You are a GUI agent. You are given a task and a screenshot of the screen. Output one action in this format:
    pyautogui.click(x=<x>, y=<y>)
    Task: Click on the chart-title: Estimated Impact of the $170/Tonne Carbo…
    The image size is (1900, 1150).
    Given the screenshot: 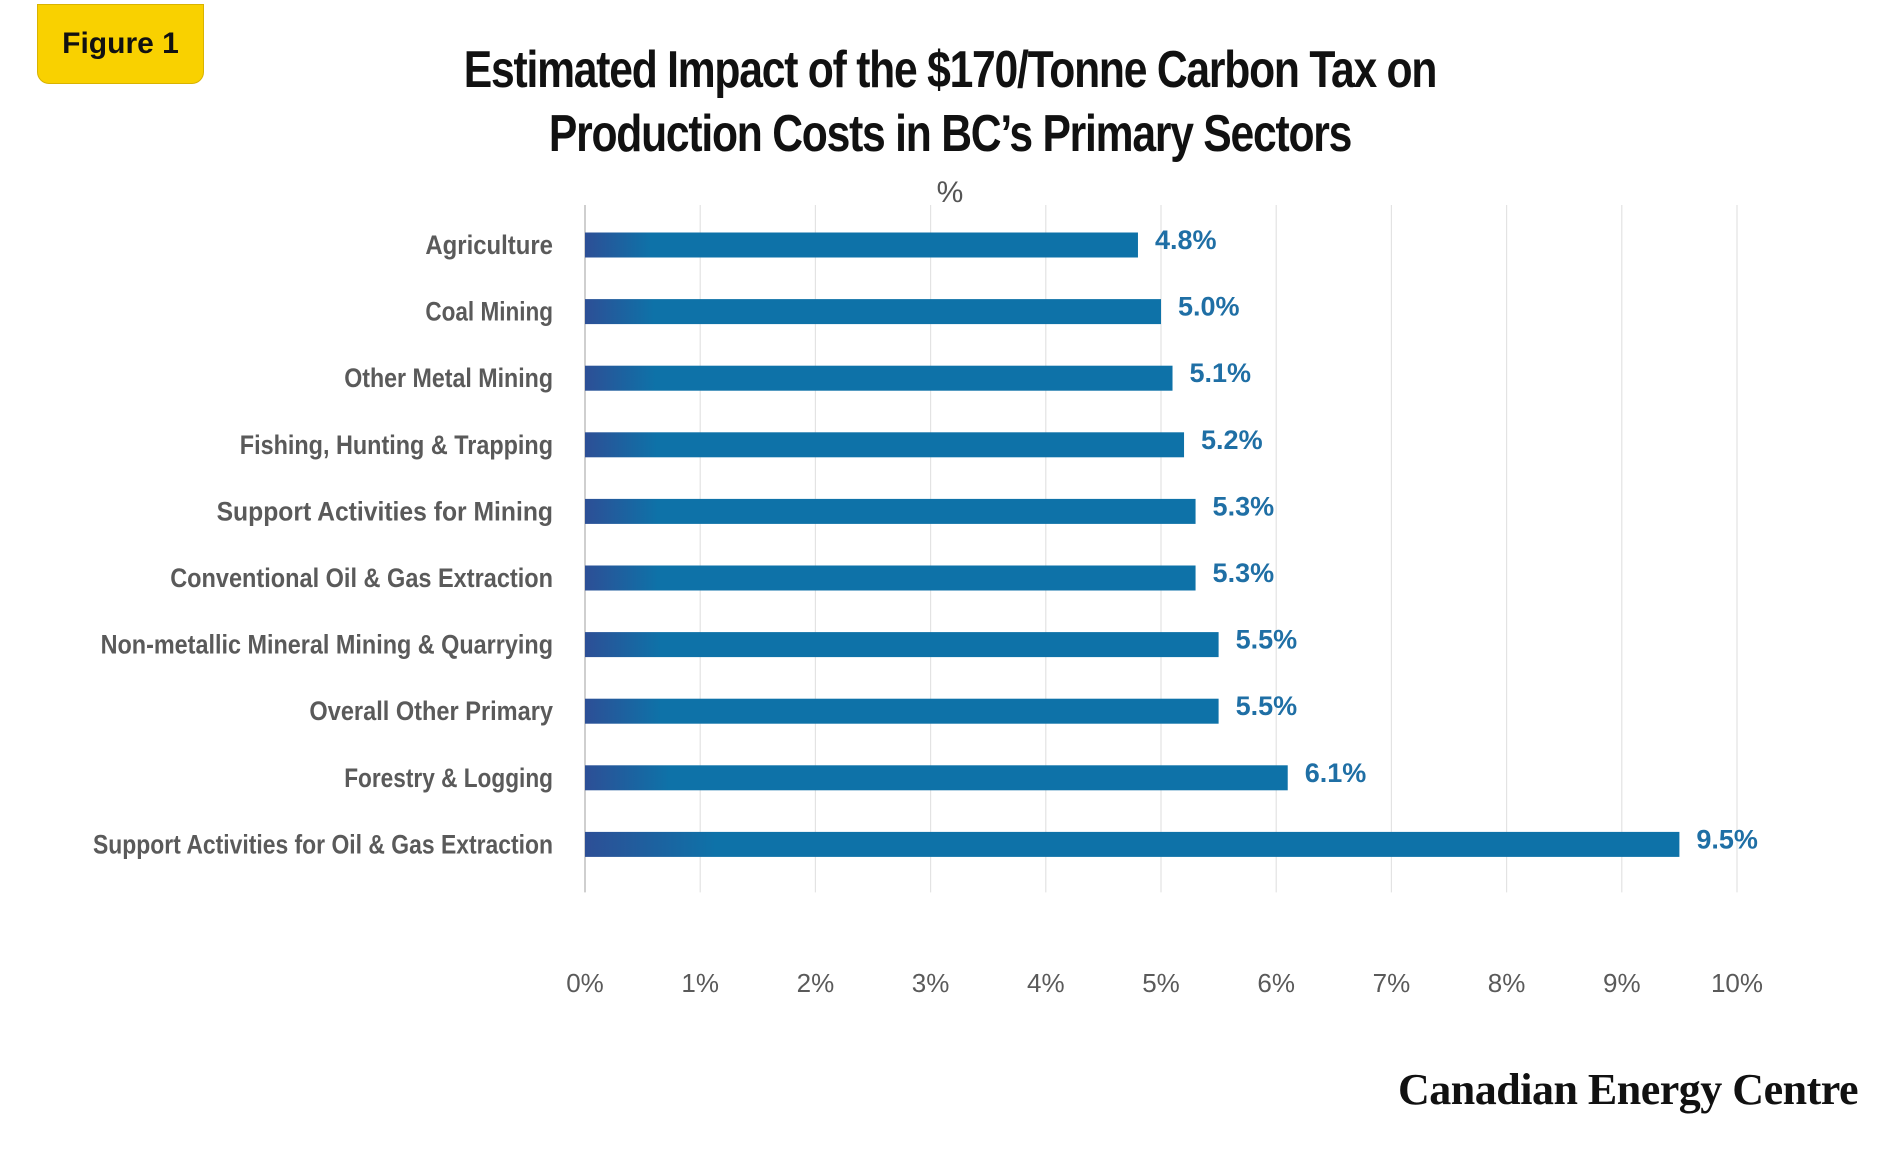 What is the action you would take?
    pyautogui.click(x=950, y=102)
    